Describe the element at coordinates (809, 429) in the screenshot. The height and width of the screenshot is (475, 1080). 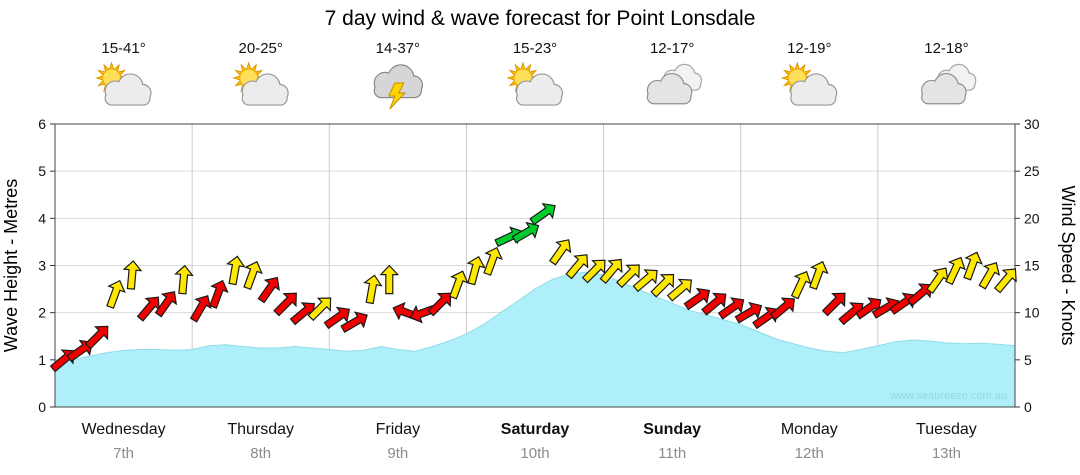
I see `day-name-label: Monday` at that location.